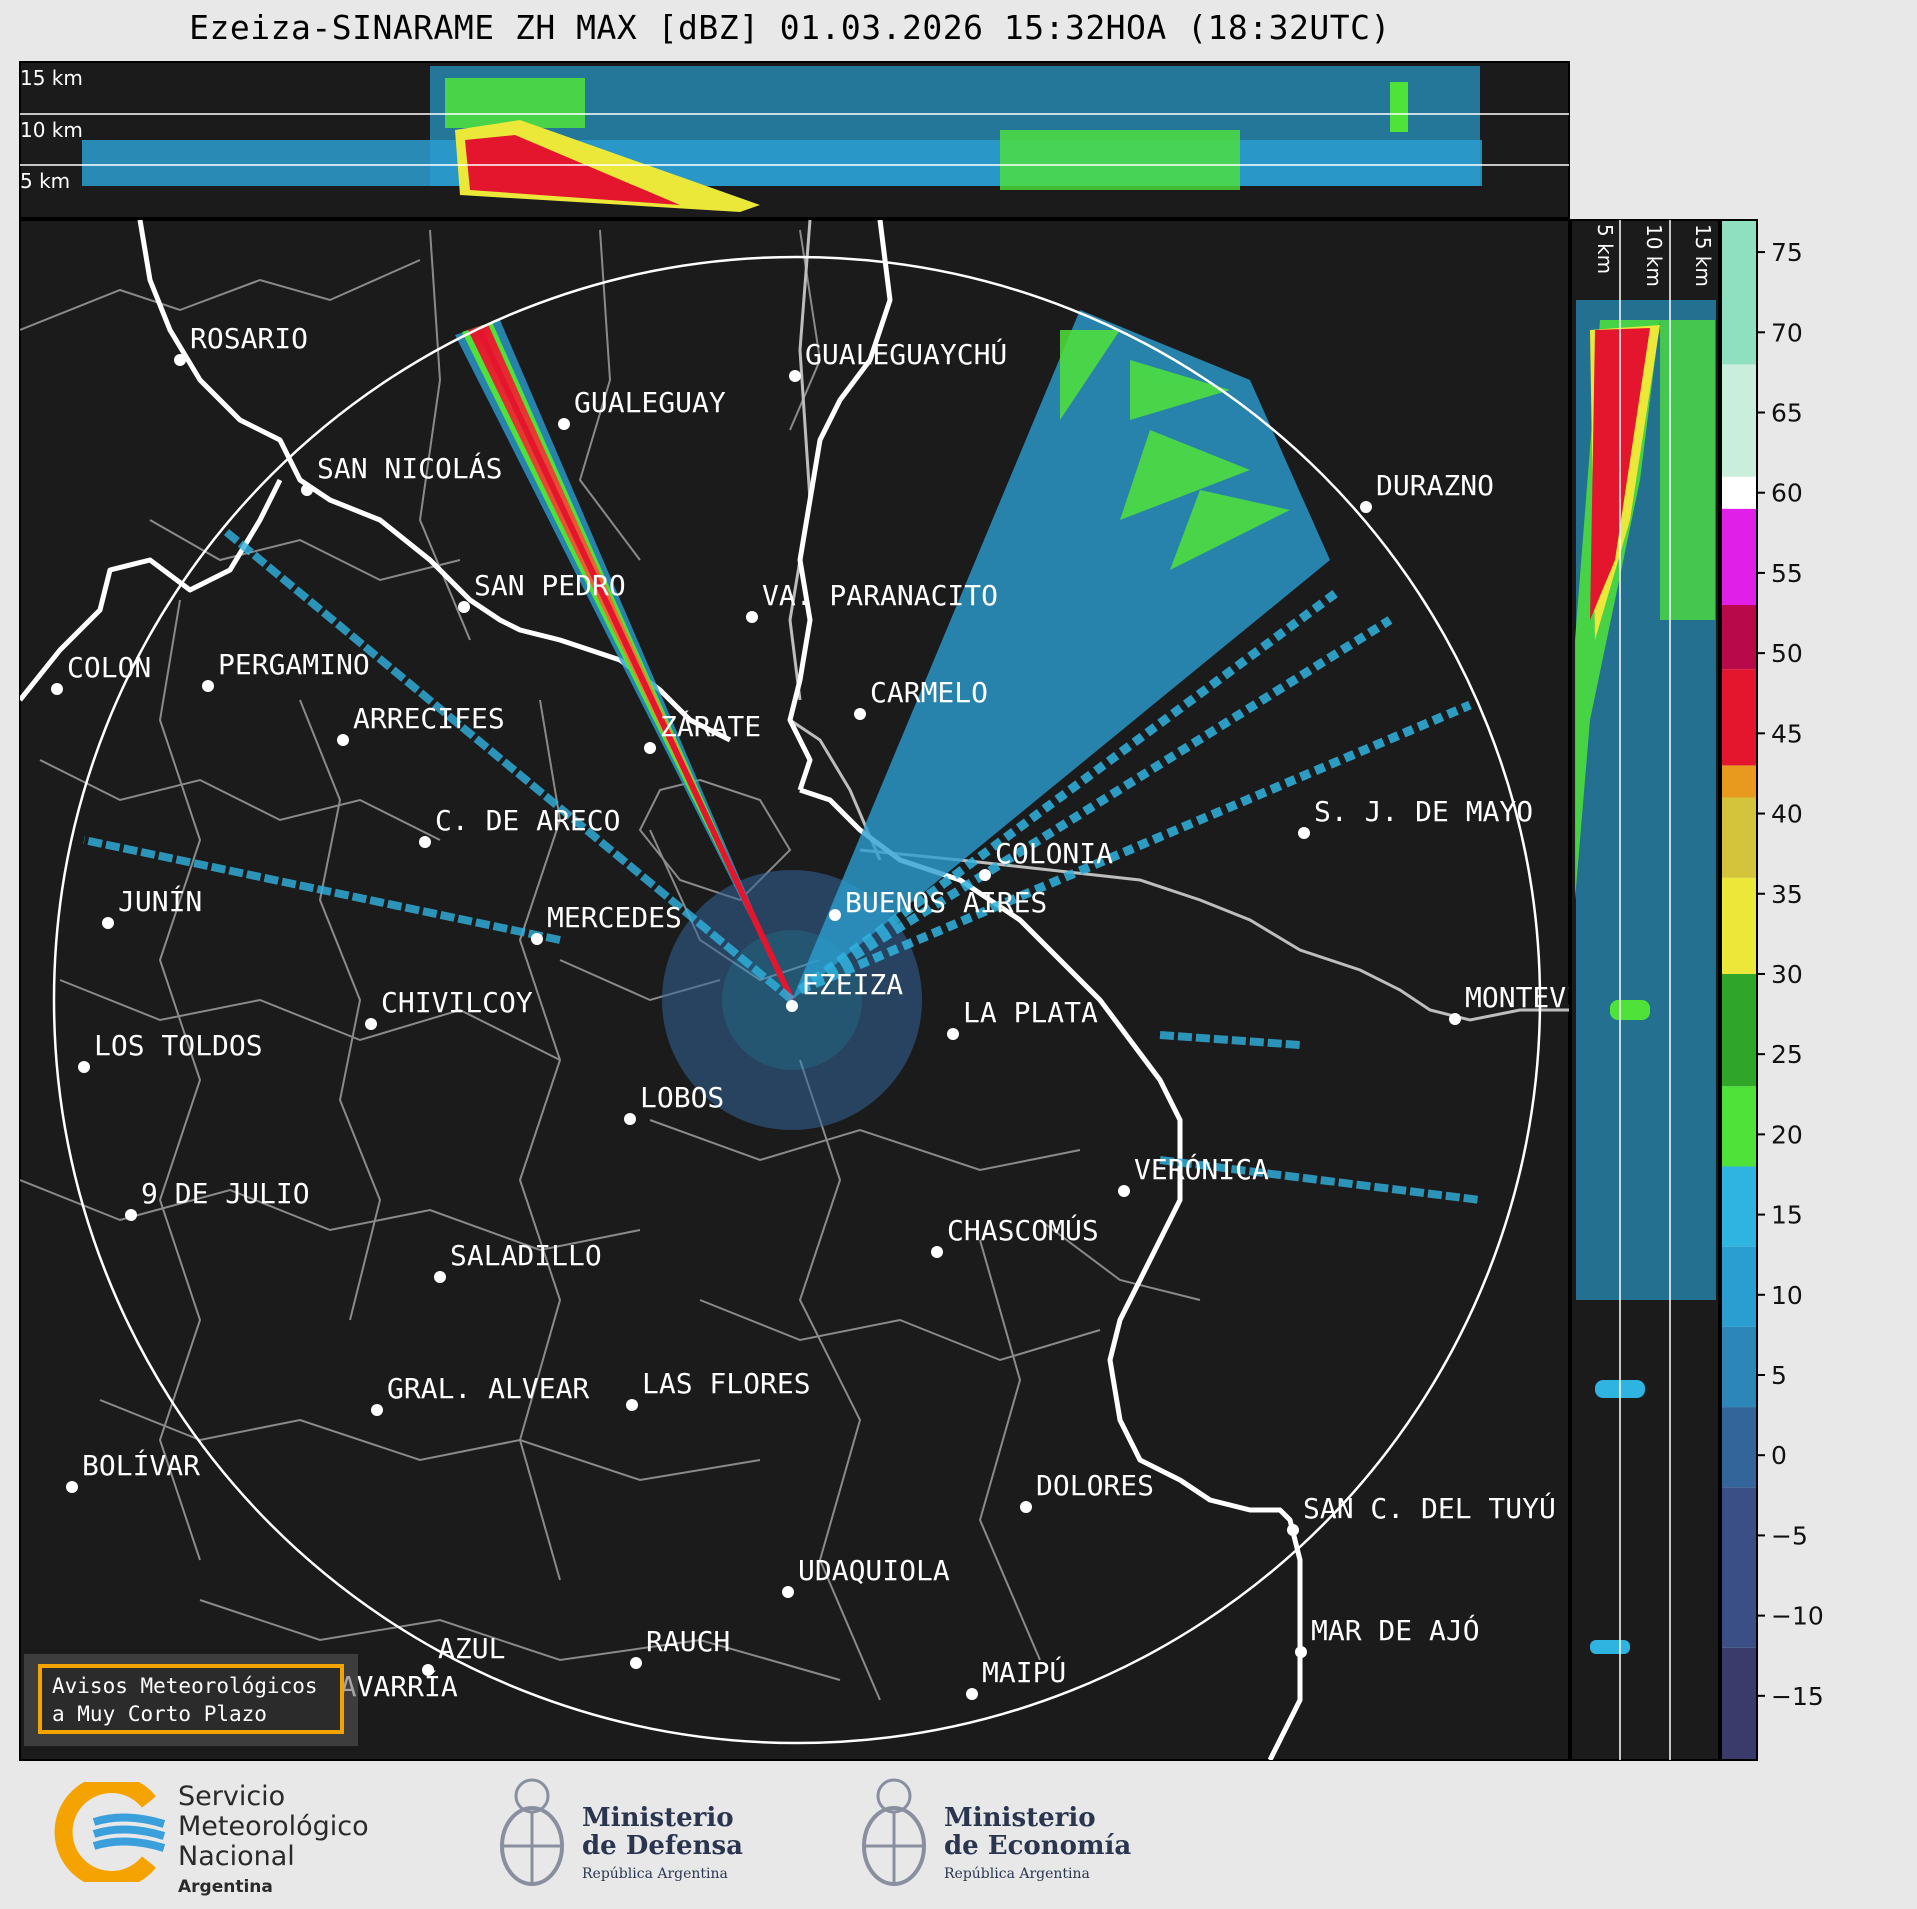 This screenshot has width=1917, height=1909. What do you see at coordinates (710, 726) in the screenshot?
I see `city-label-zarate: ZÁRATE` at bounding box center [710, 726].